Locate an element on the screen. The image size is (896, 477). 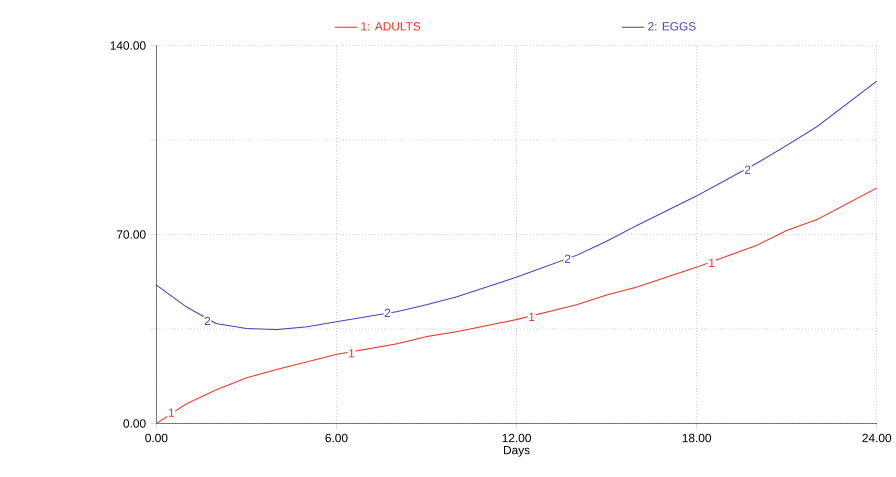
x-tick-label: 24.00 is located at coordinates (877, 438).